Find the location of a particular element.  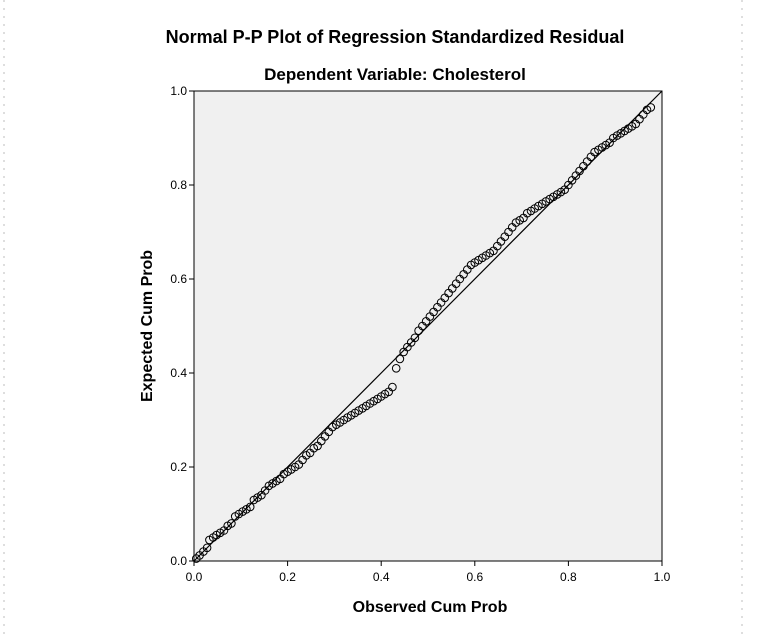

x-axis-label: Observed Cum Prob is located at coordinates (430, 607).